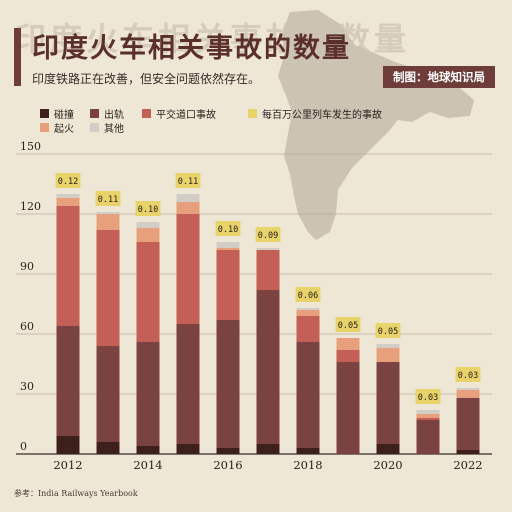 The width and height of the screenshot is (512, 512). I want to click on rate-label: 0.06, so click(308, 296).